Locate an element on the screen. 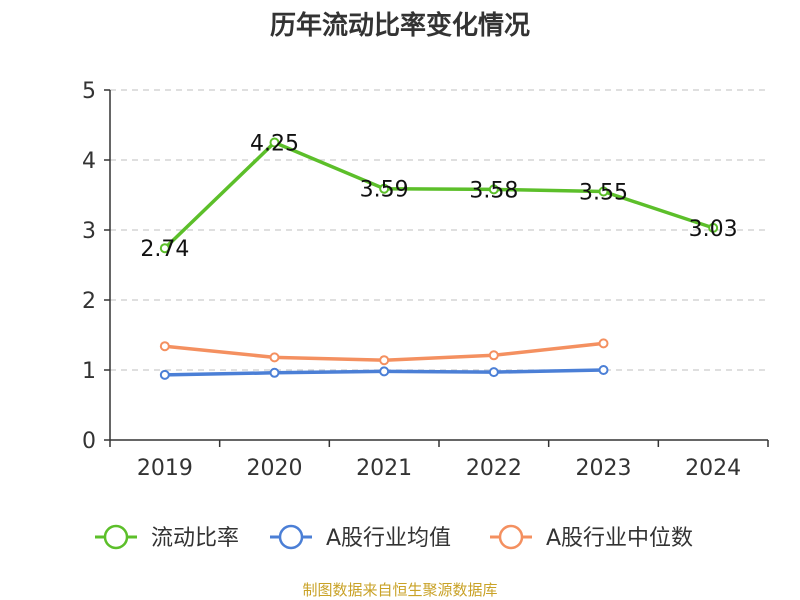 This screenshot has width=800, height=600. data-source-note: 制图数据来自恒生聚源数据库 is located at coordinates (399, 590).